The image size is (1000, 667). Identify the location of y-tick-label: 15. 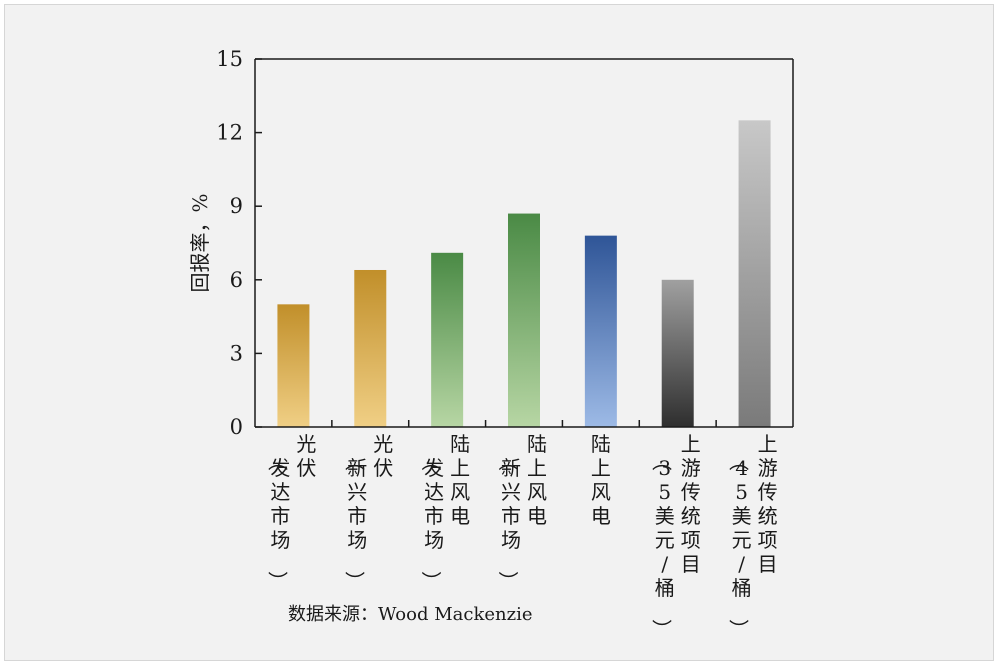
(229, 59).